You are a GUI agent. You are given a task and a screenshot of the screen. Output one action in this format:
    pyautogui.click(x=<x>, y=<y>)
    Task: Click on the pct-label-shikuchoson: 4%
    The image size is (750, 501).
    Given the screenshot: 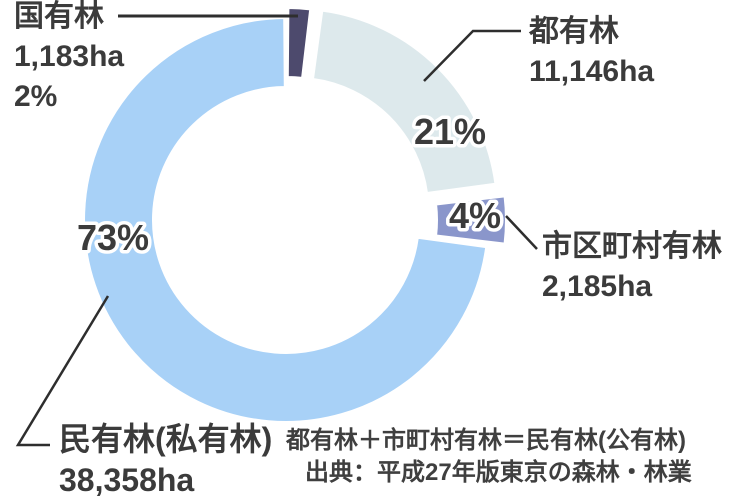 What is the action you would take?
    pyautogui.click(x=475, y=215)
    